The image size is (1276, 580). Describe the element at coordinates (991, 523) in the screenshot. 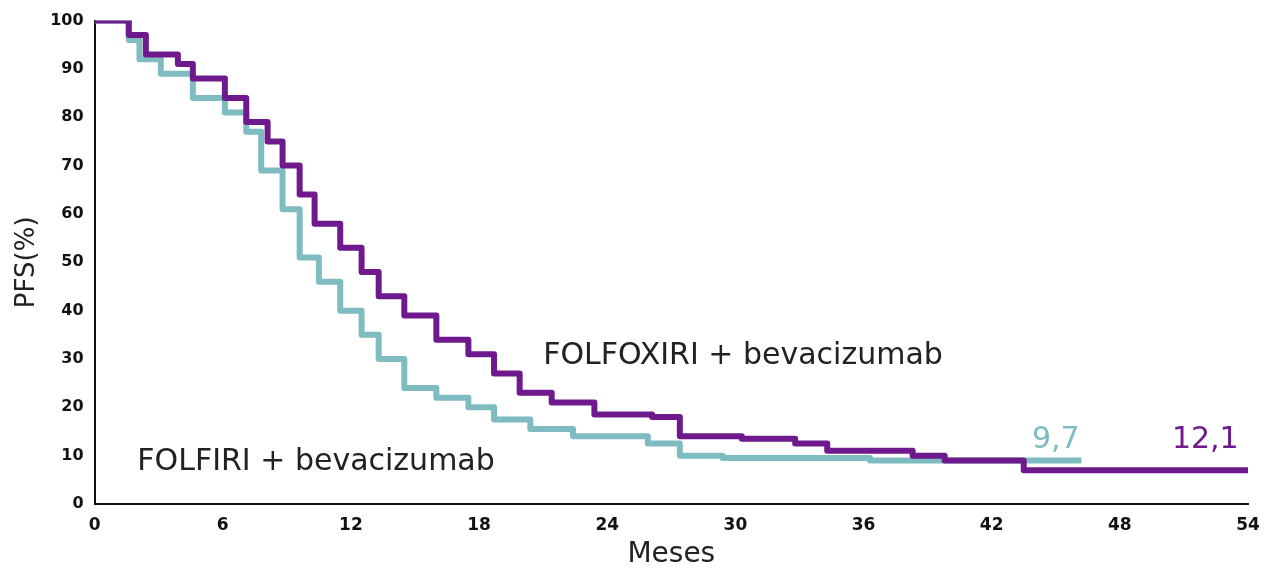

I see `x-tick-label: 42` at that location.